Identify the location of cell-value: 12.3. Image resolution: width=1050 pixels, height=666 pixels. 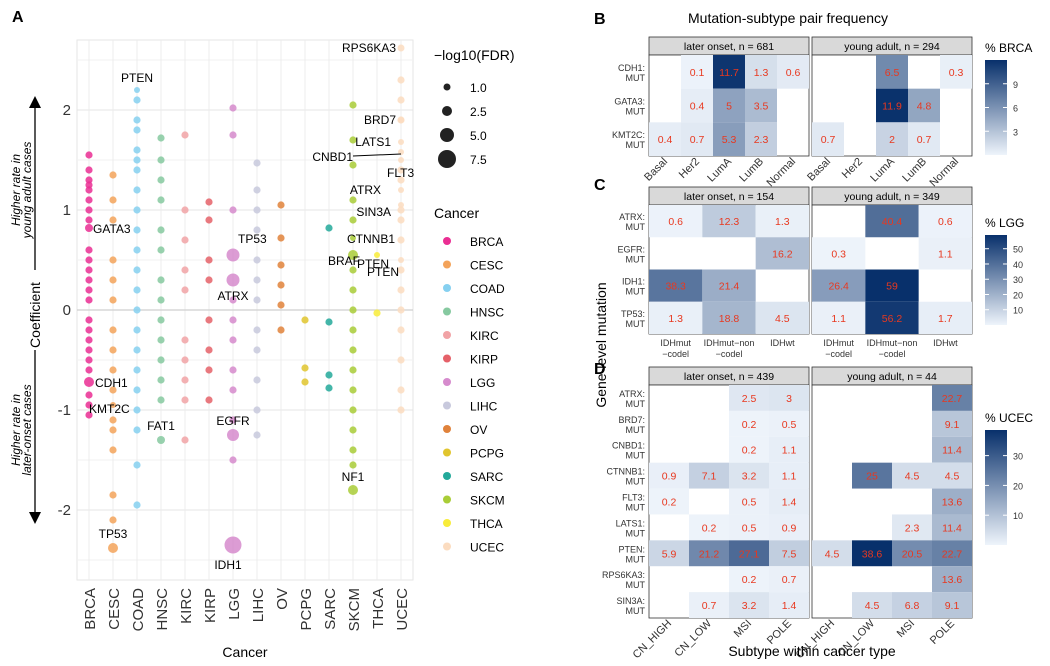
(729, 222).